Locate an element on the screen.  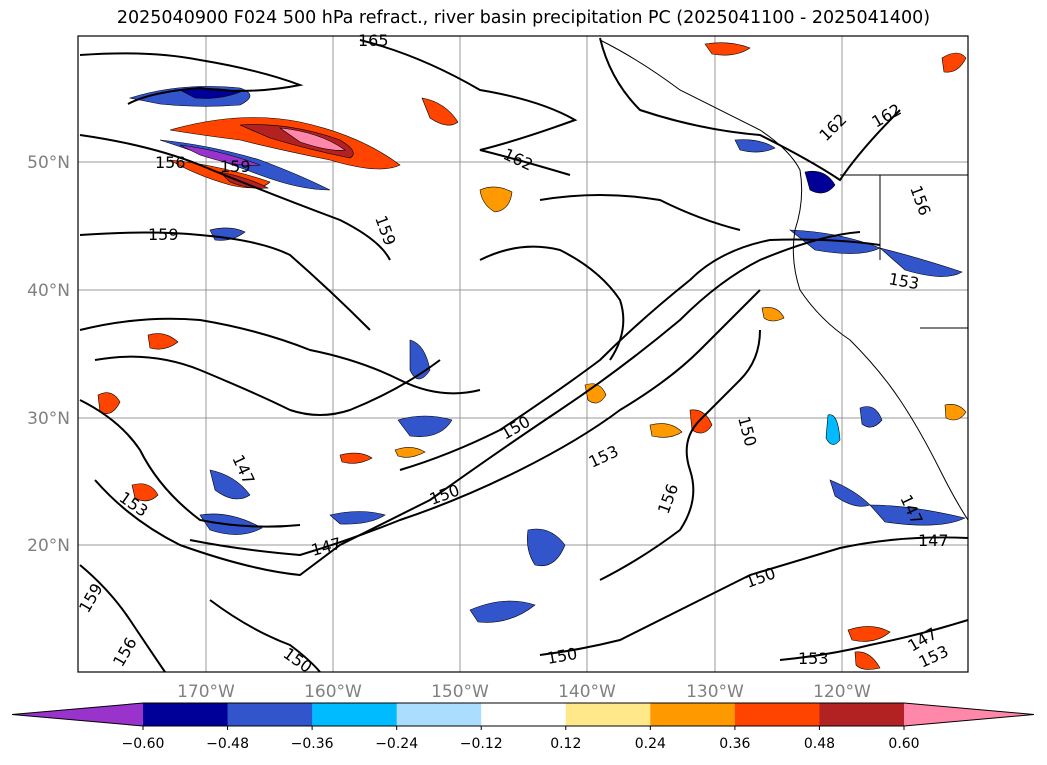
colorbar-tick-label: −0.36 is located at coordinates (312, 744).